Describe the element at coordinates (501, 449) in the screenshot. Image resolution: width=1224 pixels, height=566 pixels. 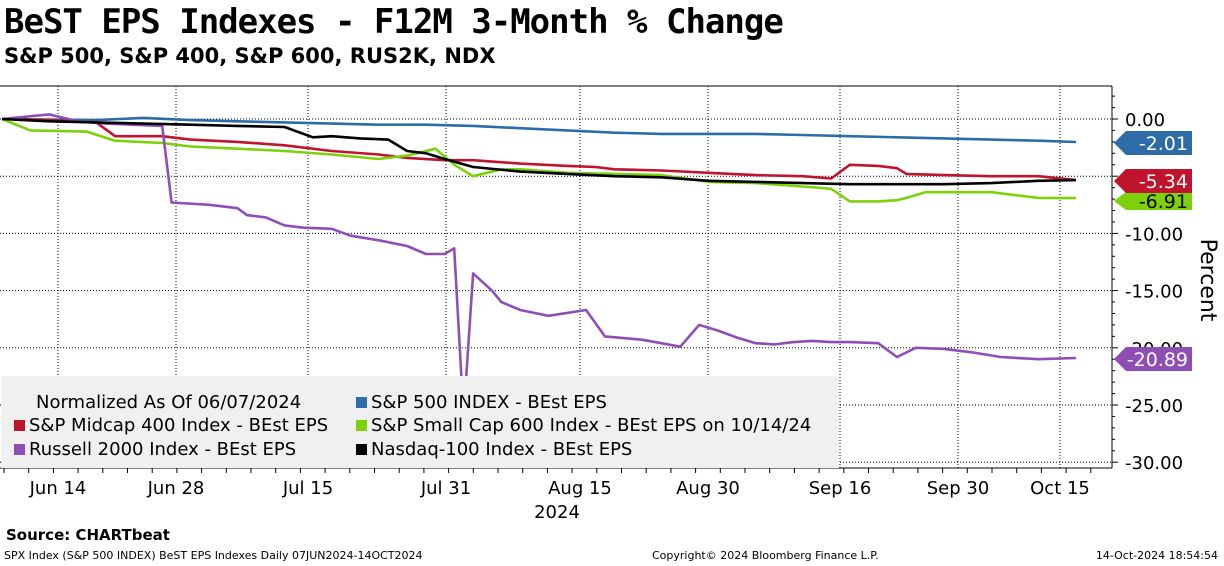
I see `legend-label-nasdaq: Nasdaq-100 Index - BEst EPS` at that location.